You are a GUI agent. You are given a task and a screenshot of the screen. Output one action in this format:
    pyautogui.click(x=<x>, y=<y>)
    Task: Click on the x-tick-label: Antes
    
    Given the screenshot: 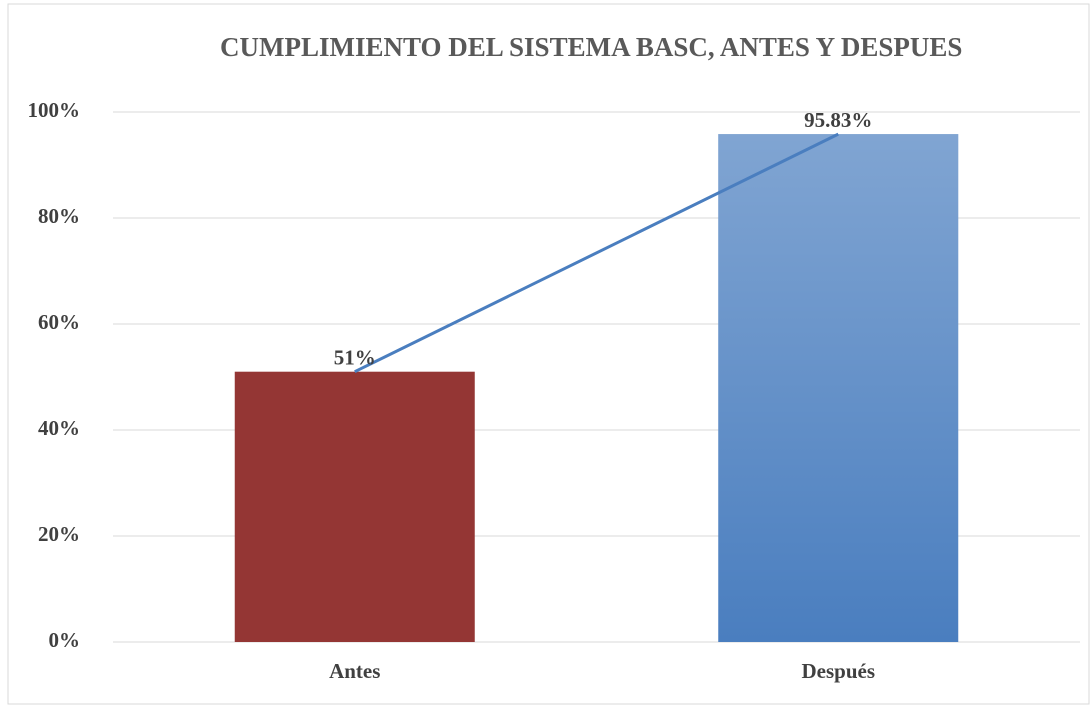 What is the action you would take?
    pyautogui.click(x=354, y=671)
    